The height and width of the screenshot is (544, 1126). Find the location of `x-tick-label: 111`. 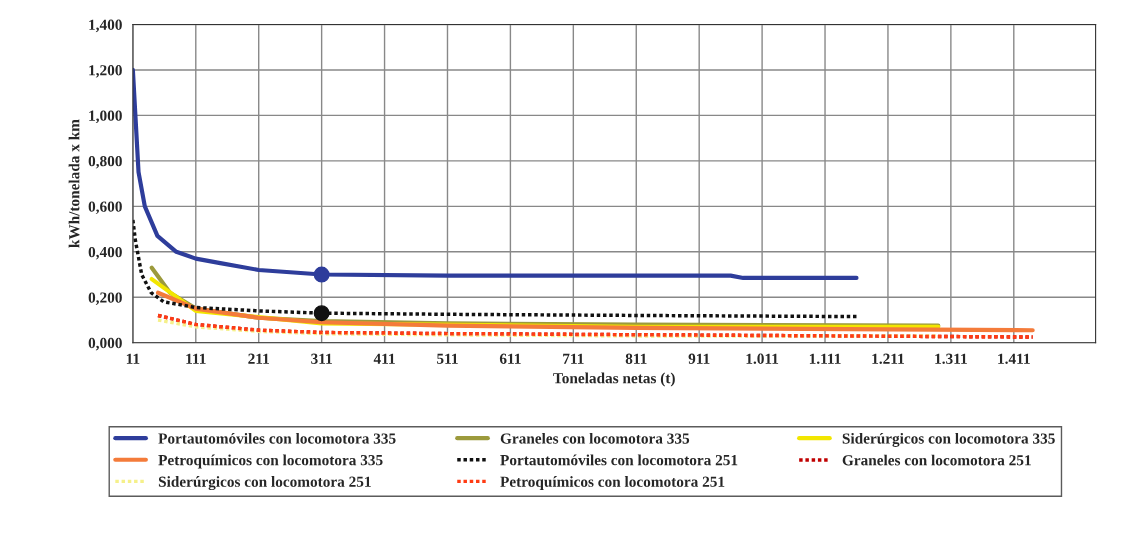

x-tick-label: 111 is located at coordinates (196, 358).